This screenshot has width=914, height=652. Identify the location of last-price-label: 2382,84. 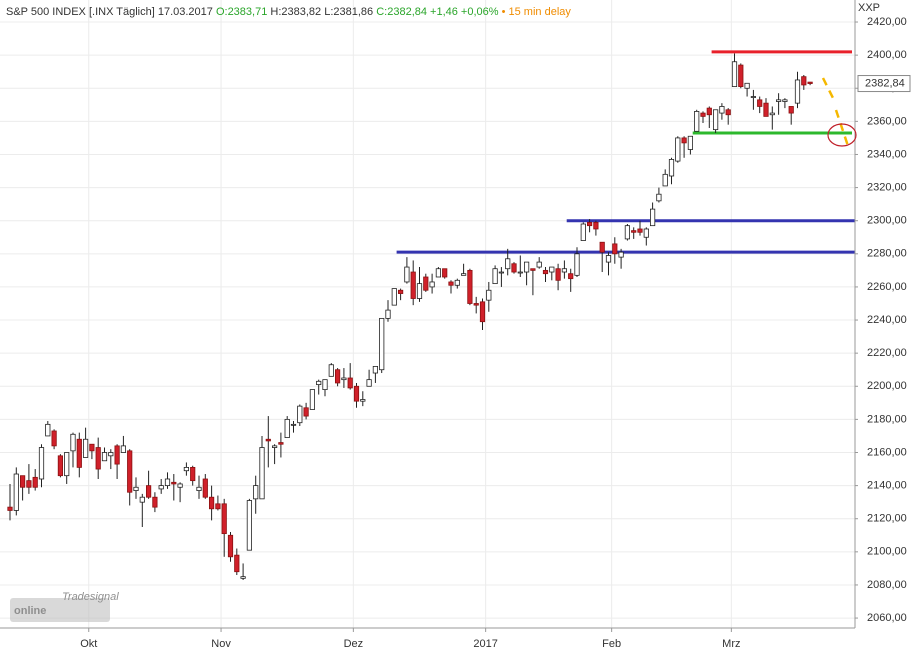
(885, 83).